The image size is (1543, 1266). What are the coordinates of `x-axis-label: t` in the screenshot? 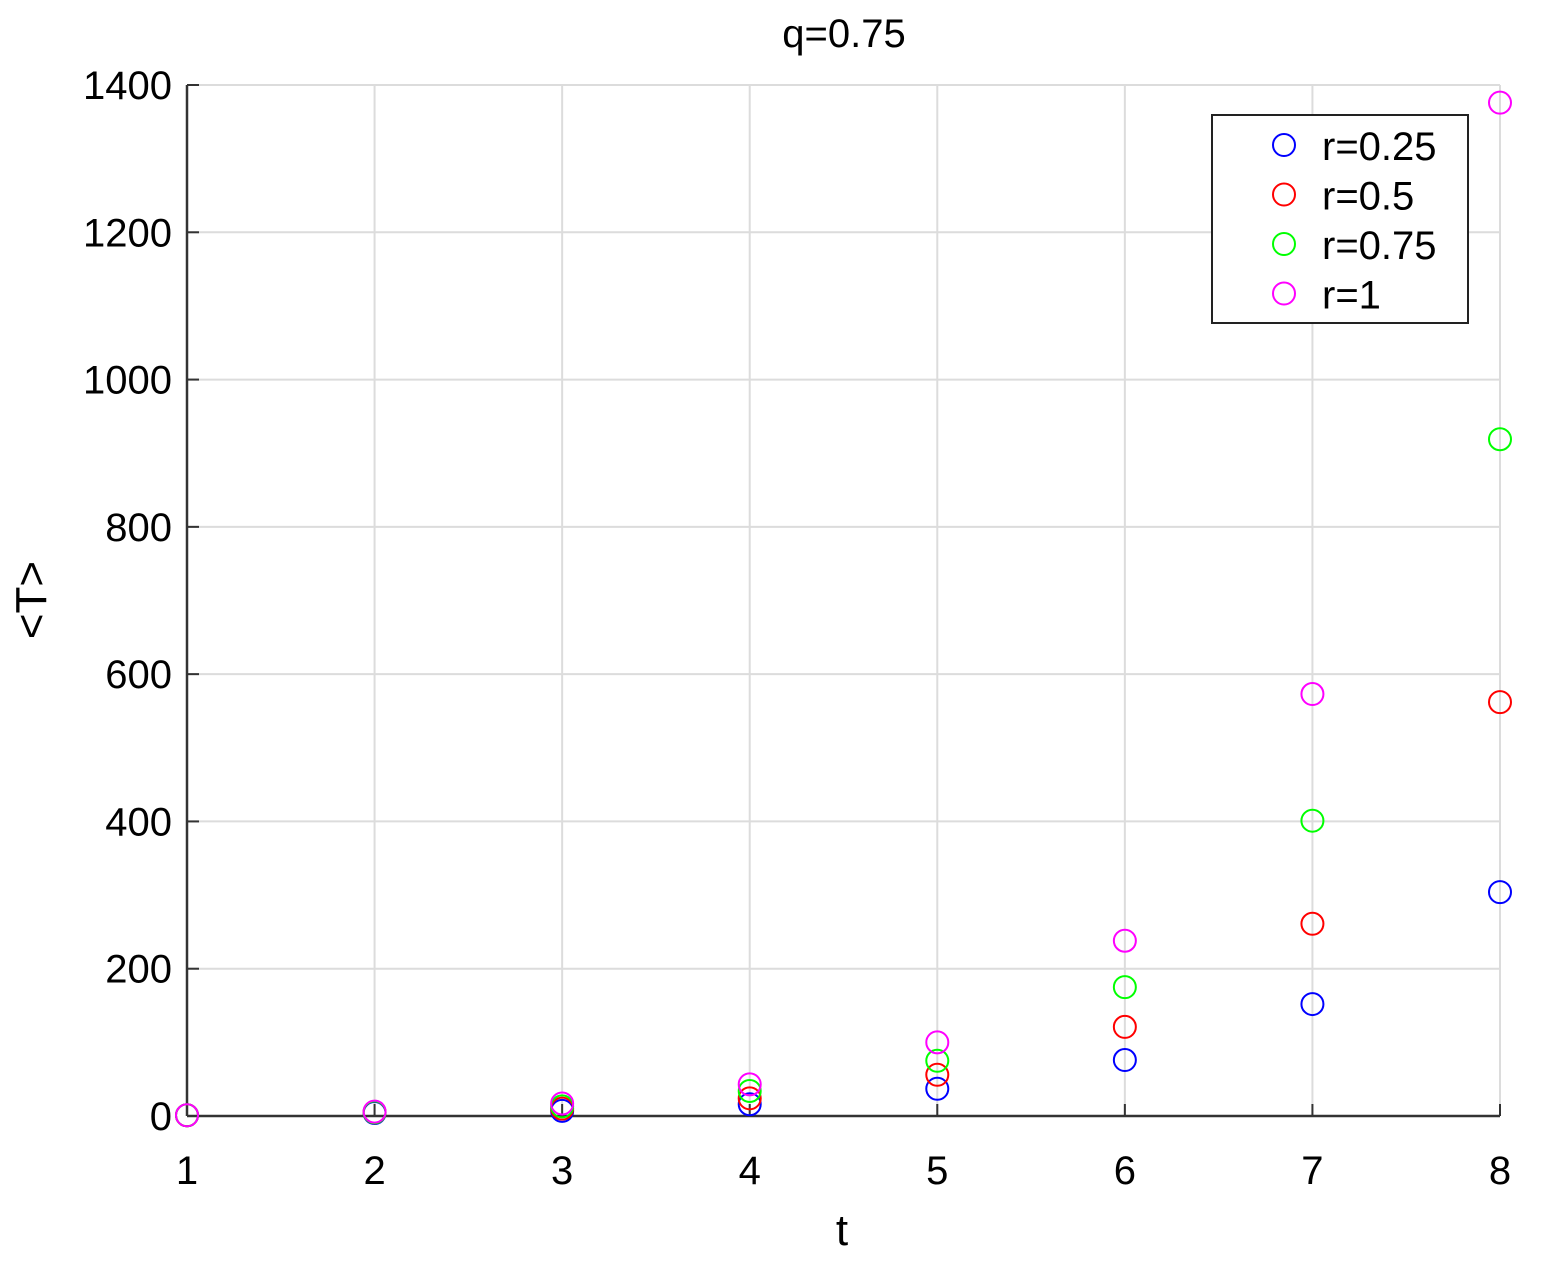 It's located at (842, 1230).